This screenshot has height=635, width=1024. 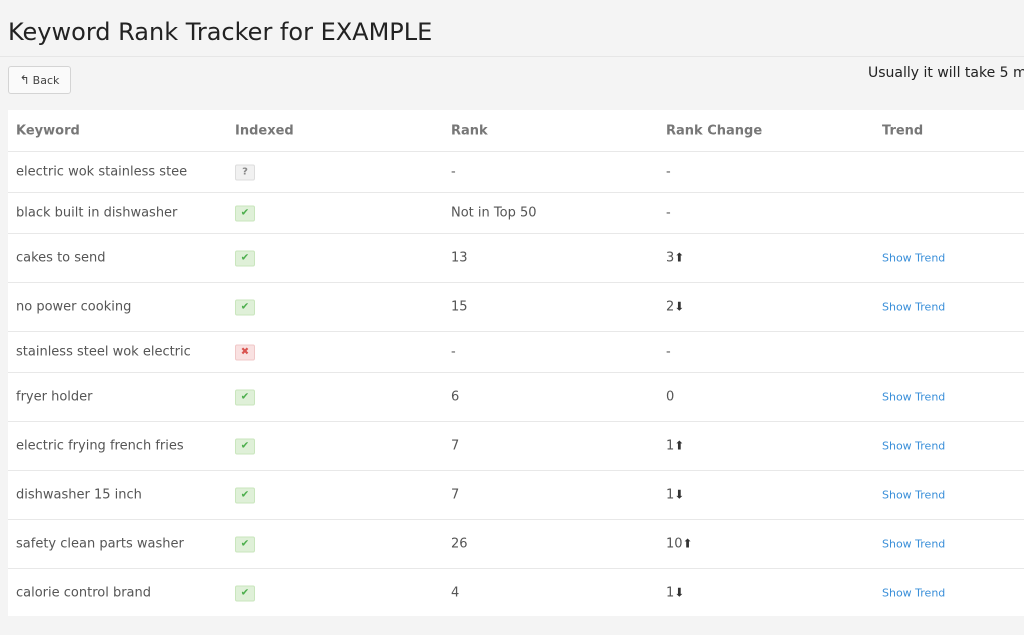 I want to click on keyword: safety clean parts washer, so click(x=100, y=544).